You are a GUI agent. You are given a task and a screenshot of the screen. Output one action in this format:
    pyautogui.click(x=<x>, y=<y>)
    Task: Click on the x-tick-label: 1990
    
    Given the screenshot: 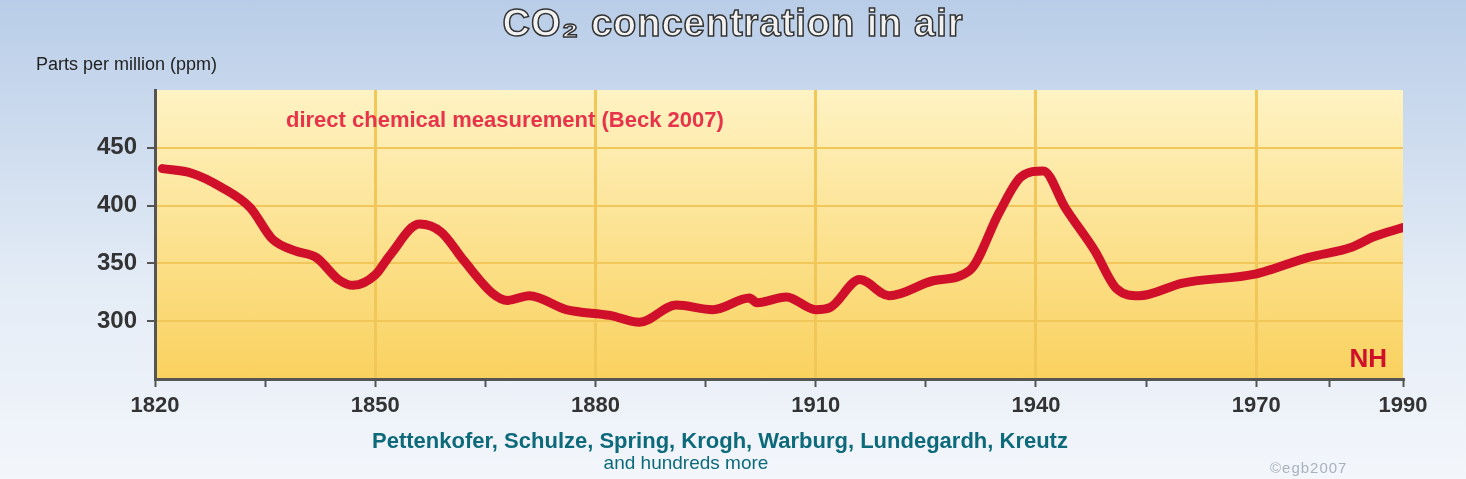 What is the action you would take?
    pyautogui.click(x=1403, y=405)
    